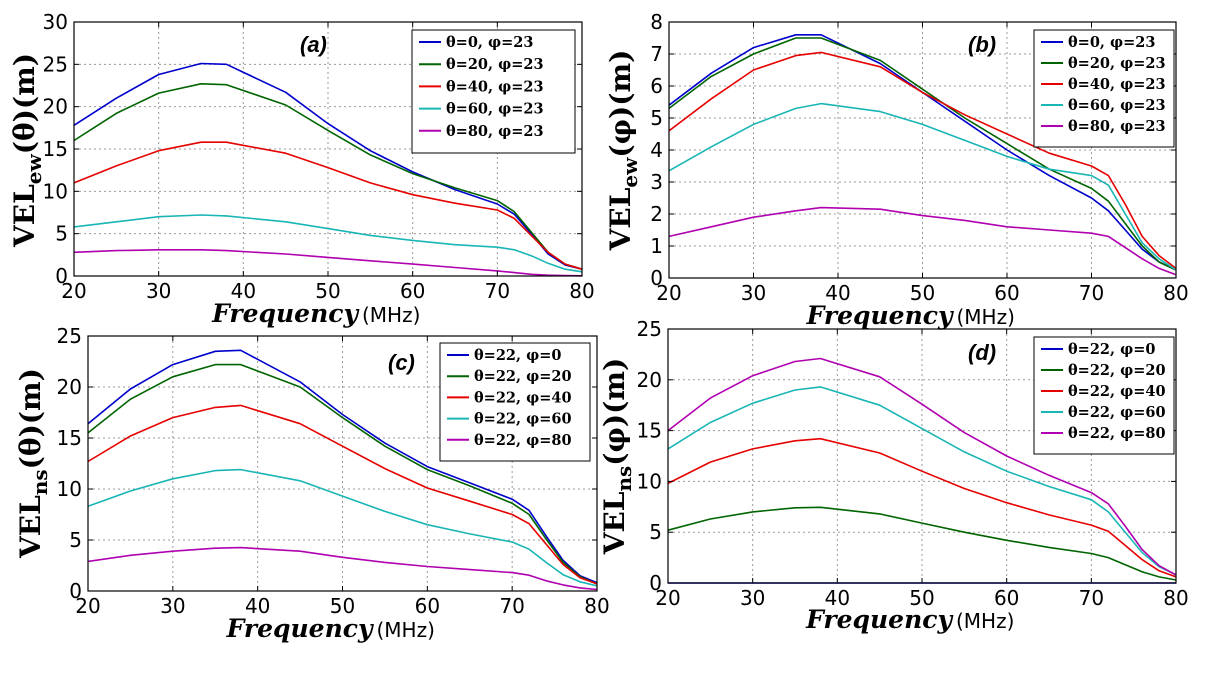  I want to click on legend-label-1: θ=0, φ=23, so click(1111, 42).